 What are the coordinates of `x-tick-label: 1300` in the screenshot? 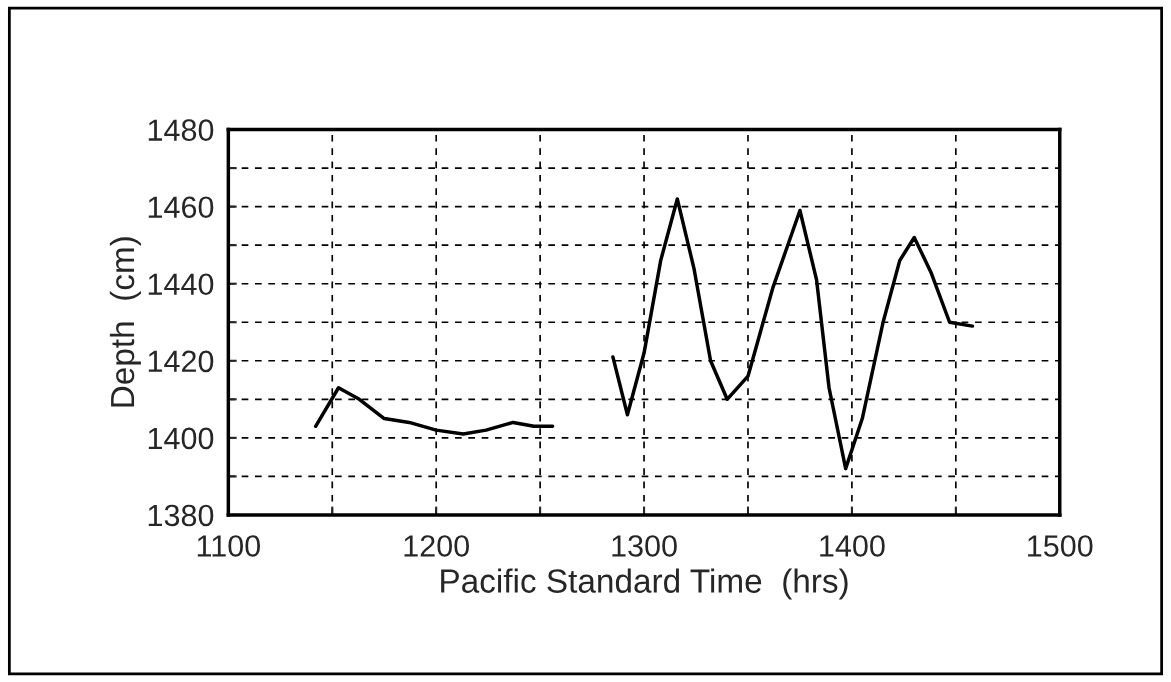 It's located at (644, 546).